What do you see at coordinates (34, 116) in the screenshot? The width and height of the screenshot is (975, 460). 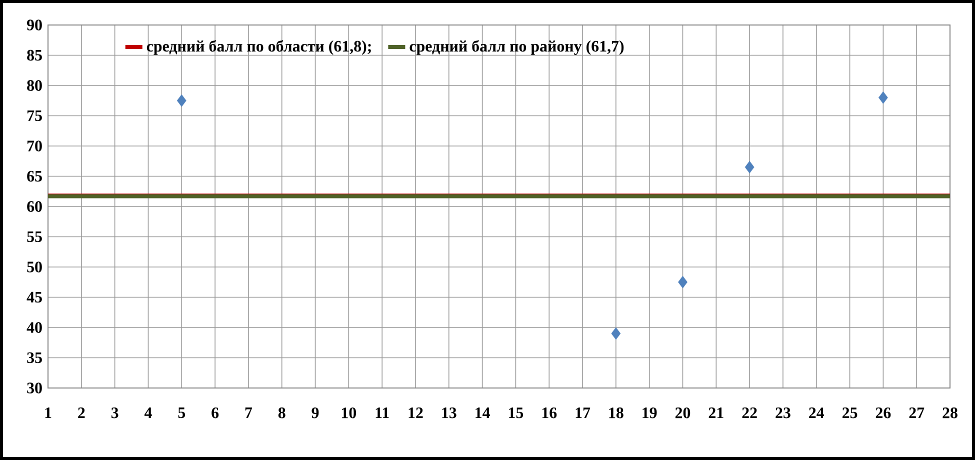 I see `y-tick-label: 75` at bounding box center [34, 116].